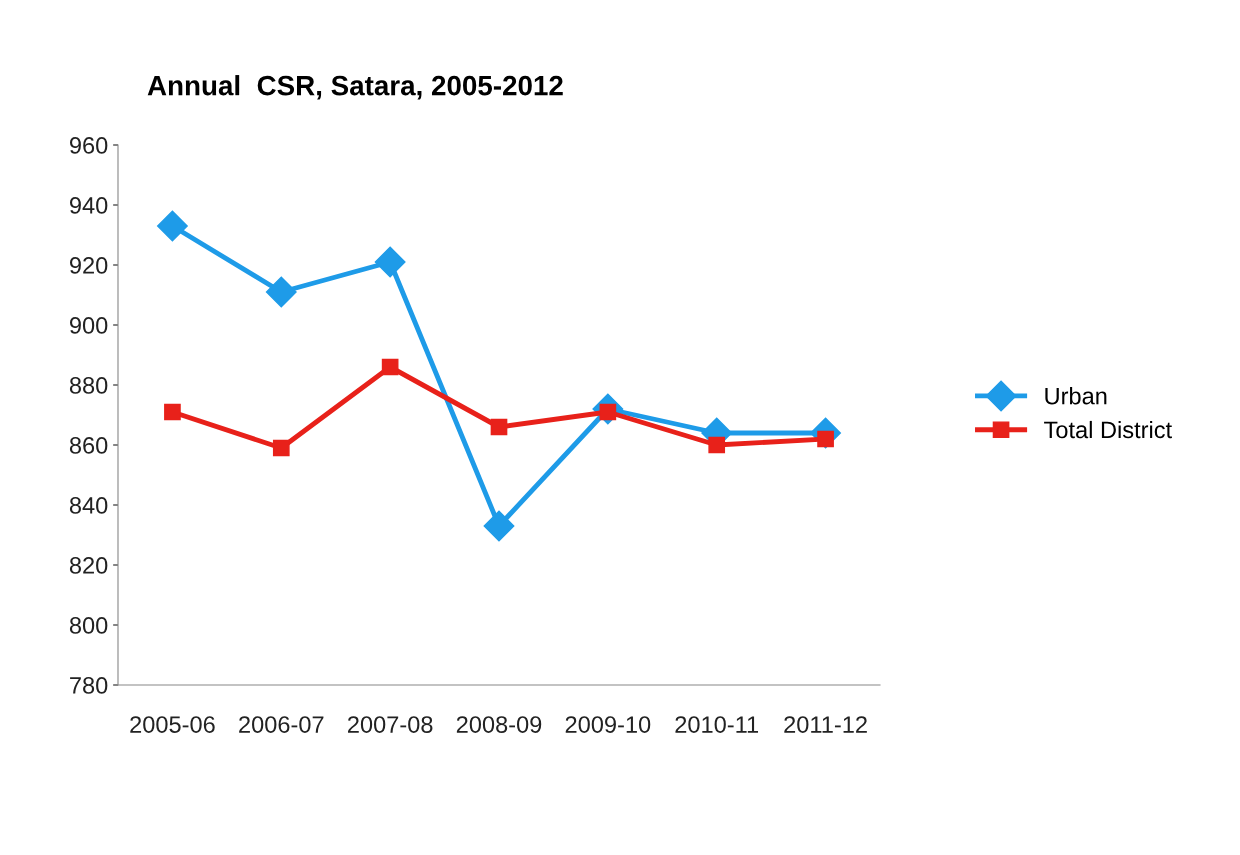 The width and height of the screenshot is (1240, 855). I want to click on x-tick-label: 2007-08, so click(390, 724).